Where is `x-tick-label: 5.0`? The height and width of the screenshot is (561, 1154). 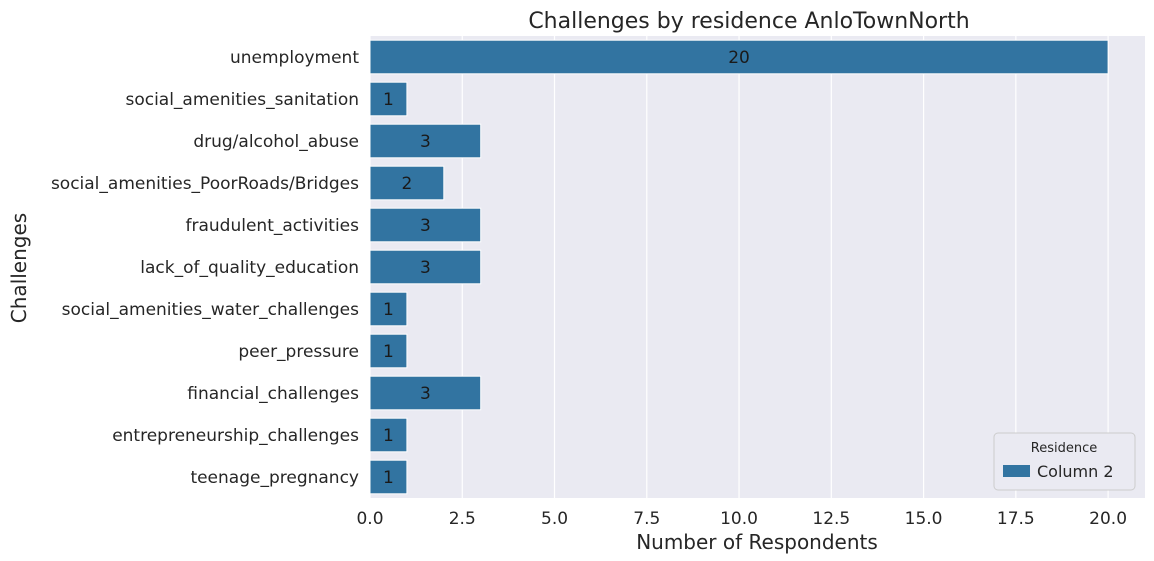
x-tick-label: 5.0 is located at coordinates (554, 519).